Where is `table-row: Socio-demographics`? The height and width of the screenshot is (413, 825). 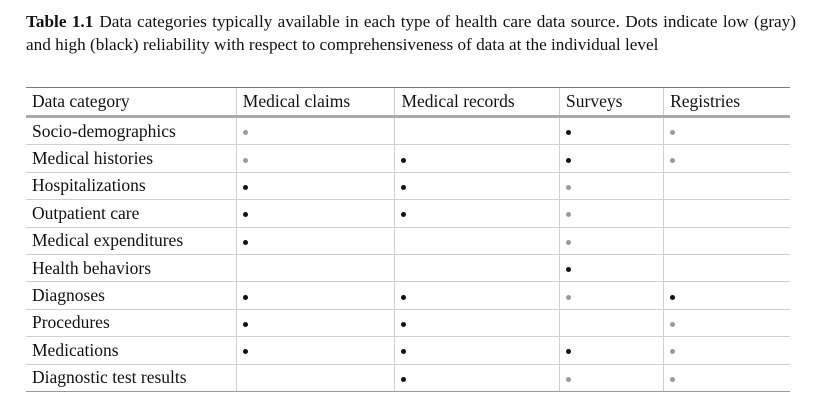 table-row: Socio-demographics is located at coordinates (408, 131).